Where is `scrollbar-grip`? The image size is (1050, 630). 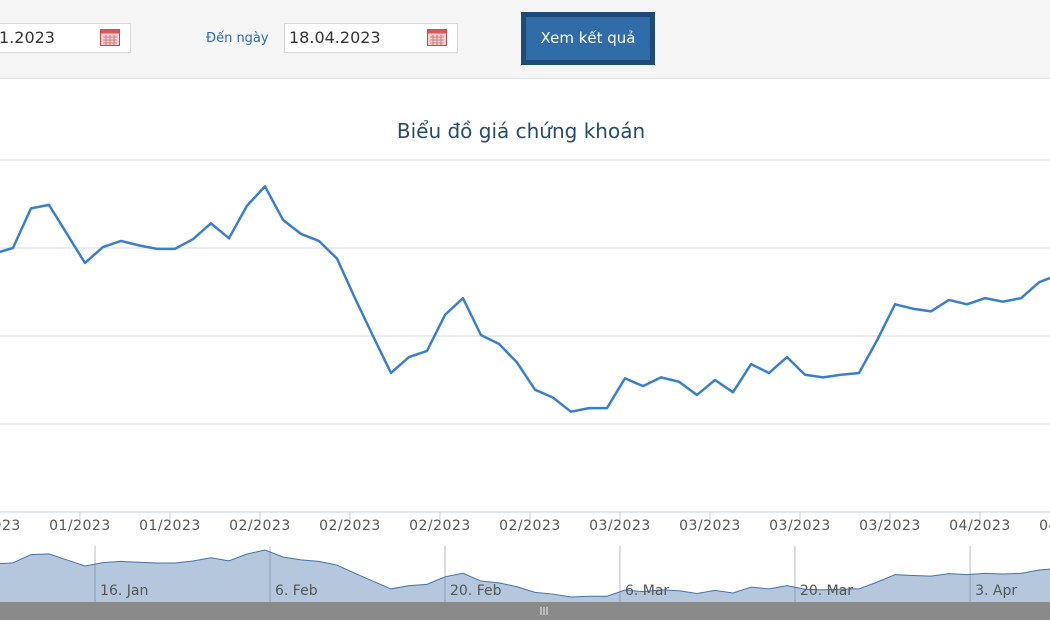 scrollbar-grip is located at coordinates (544, 611).